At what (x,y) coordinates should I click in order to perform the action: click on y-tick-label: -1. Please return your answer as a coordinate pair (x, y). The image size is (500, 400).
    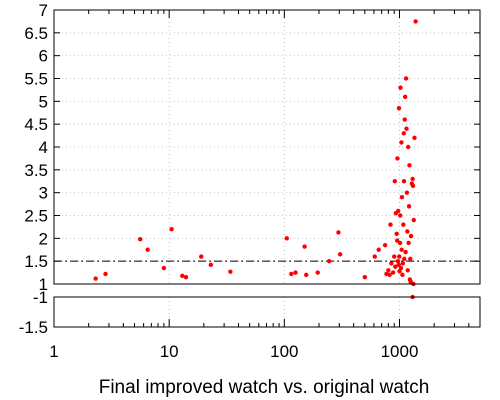
    Looking at the image, I should click on (40, 297).